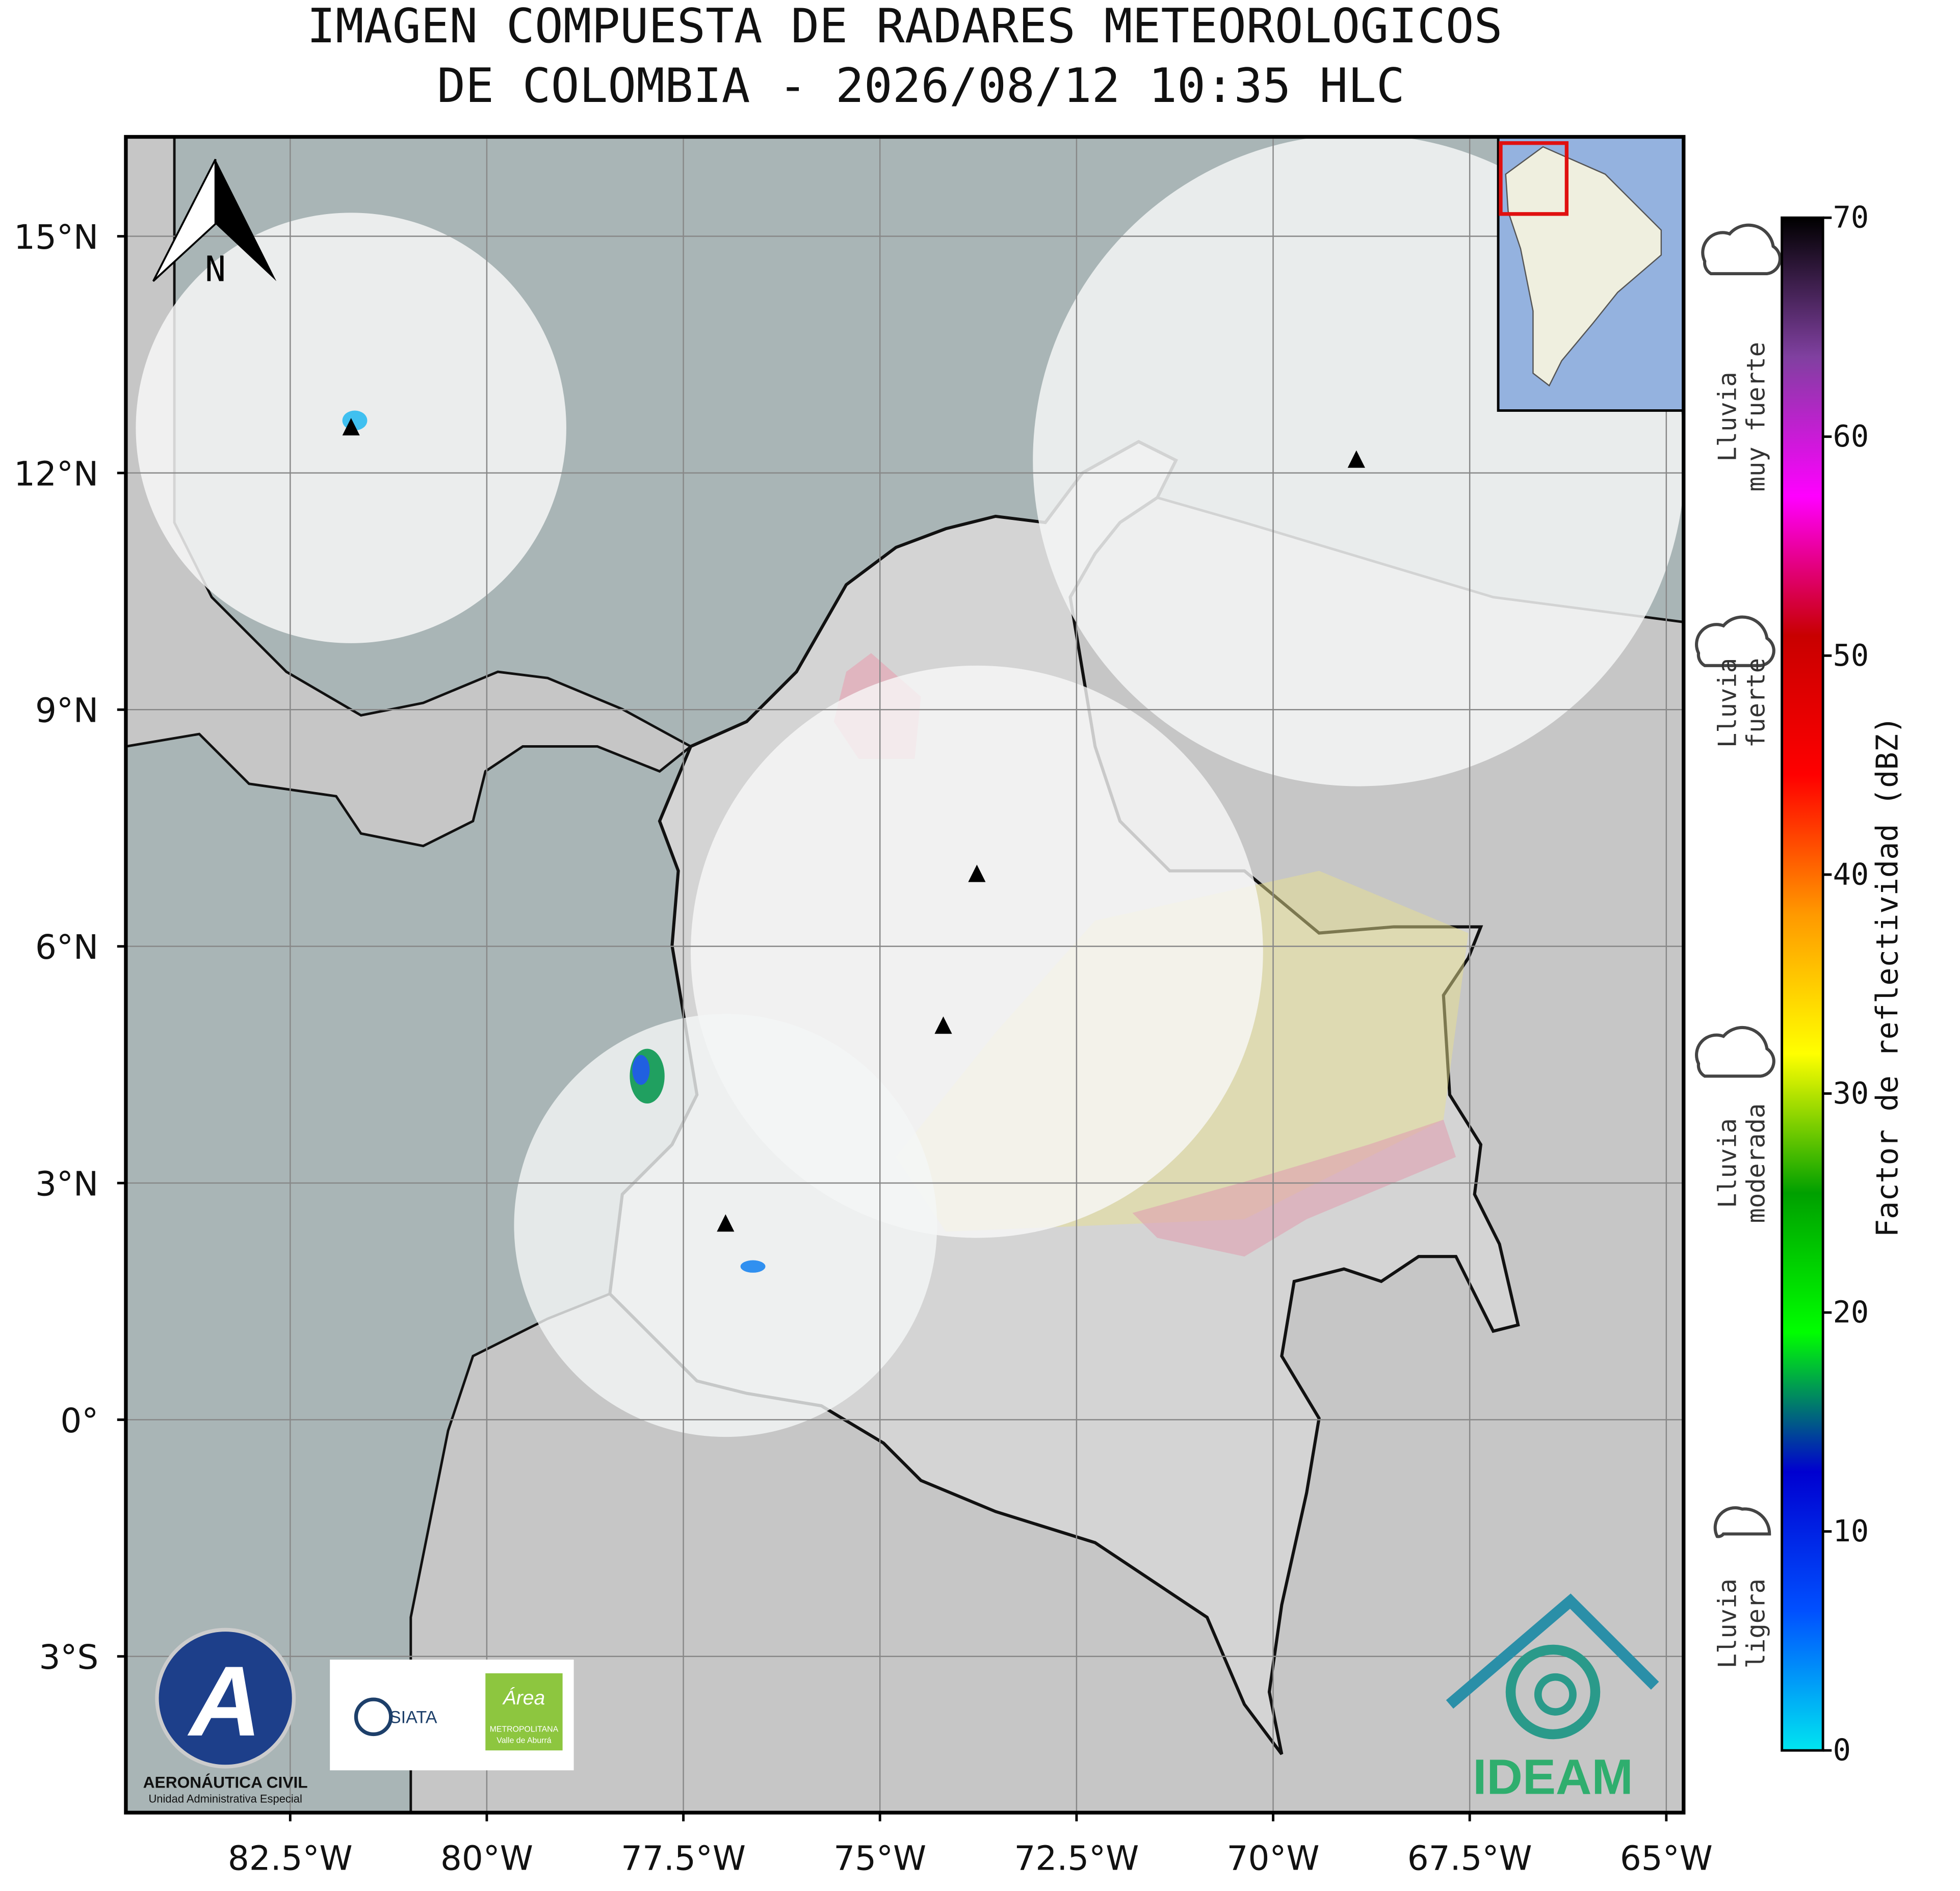 The width and height of the screenshot is (1960, 1891). Describe the element at coordinates (1469, 1858) in the screenshot. I see `x-tick-label: 67.5°W` at that location.